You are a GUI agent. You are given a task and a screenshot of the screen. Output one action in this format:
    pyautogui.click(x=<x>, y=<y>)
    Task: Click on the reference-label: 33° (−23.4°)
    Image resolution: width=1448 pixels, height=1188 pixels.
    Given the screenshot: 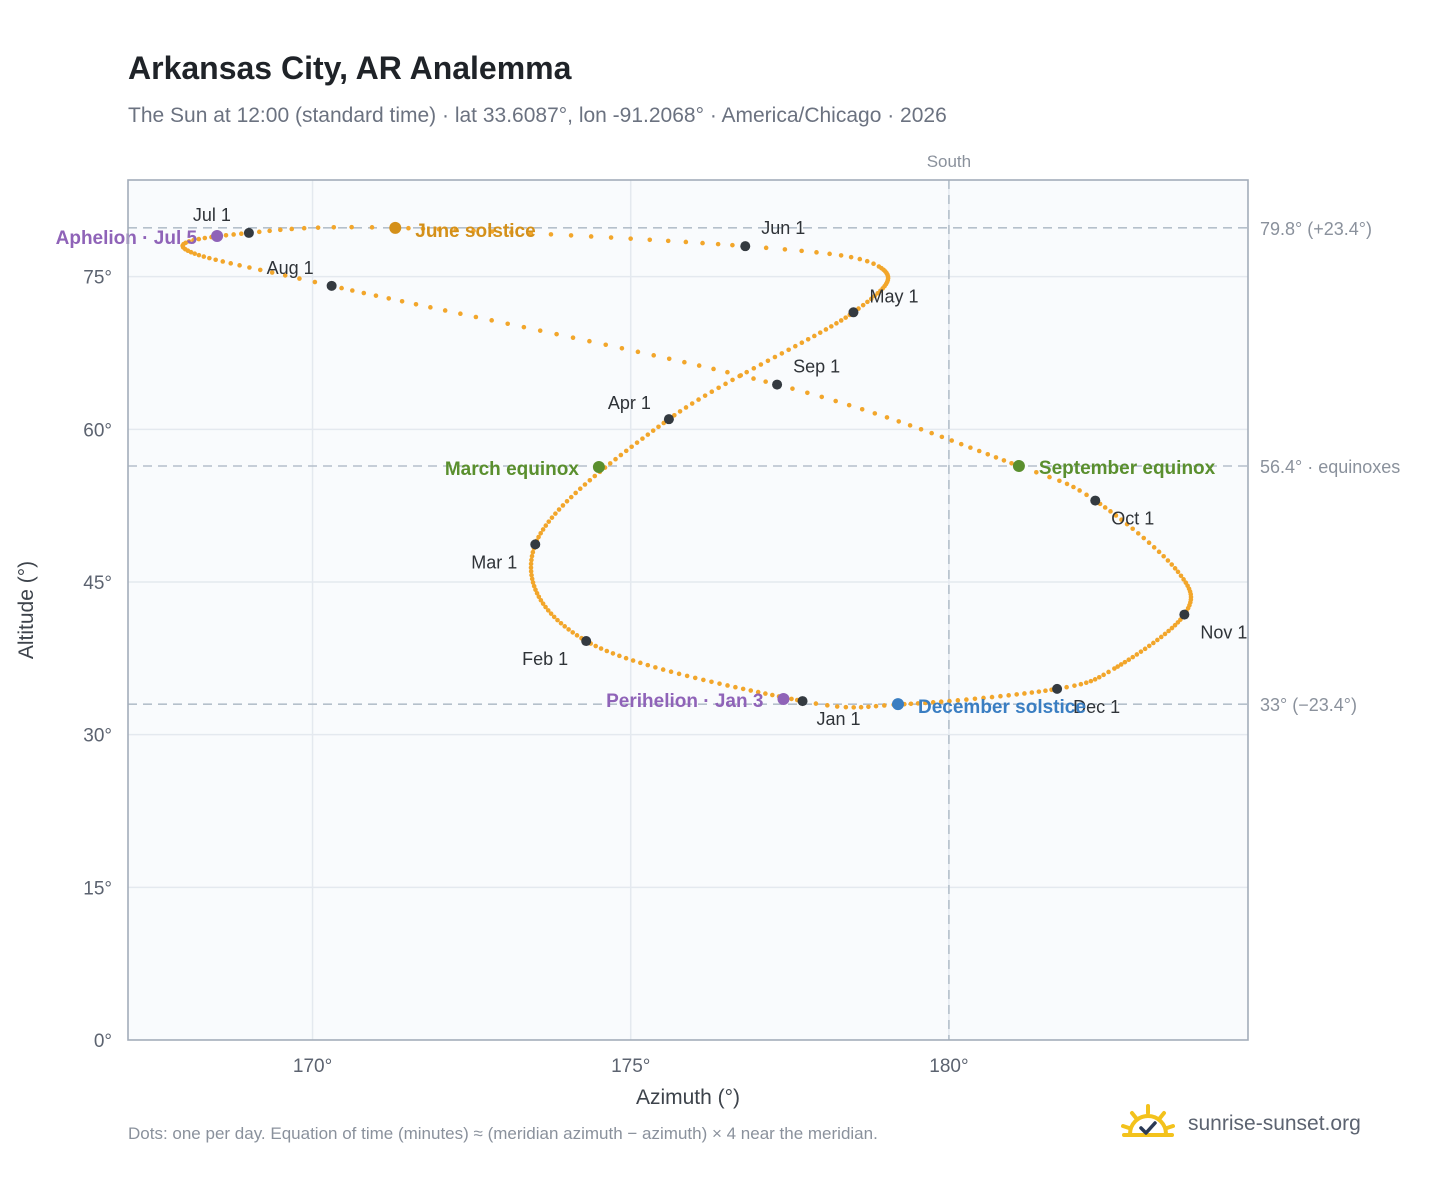 What is the action you would take?
    pyautogui.click(x=1308, y=705)
    